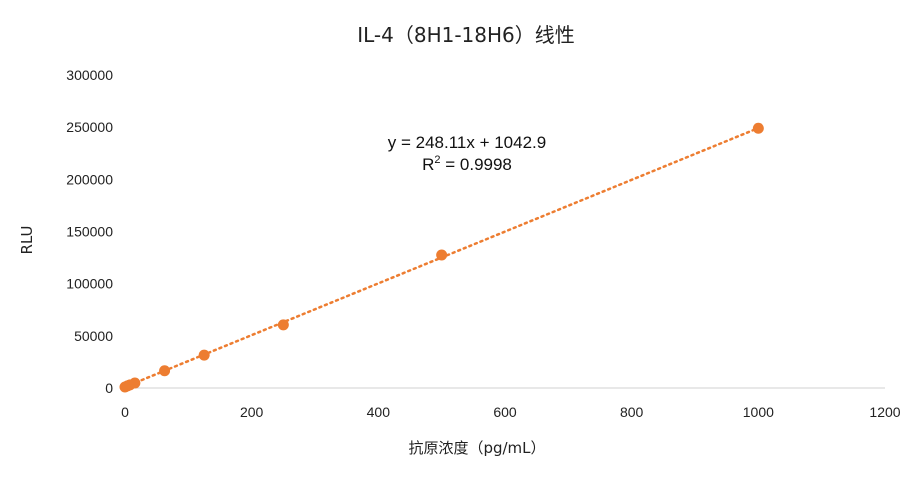 The image size is (920, 480). Describe the element at coordinates (93, 336) in the screenshot. I see `y-tick-label: 50000` at that location.